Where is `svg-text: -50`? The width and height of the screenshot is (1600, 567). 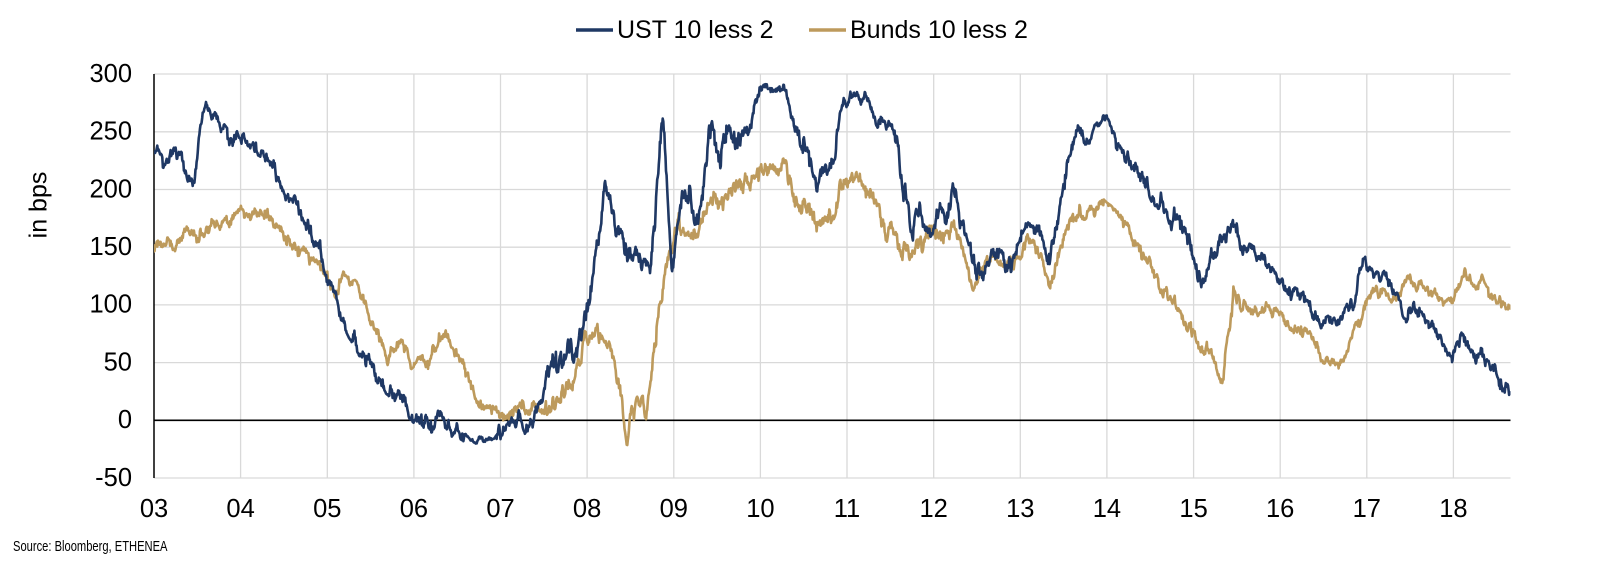 svg-text: -50 is located at coordinates (113, 478).